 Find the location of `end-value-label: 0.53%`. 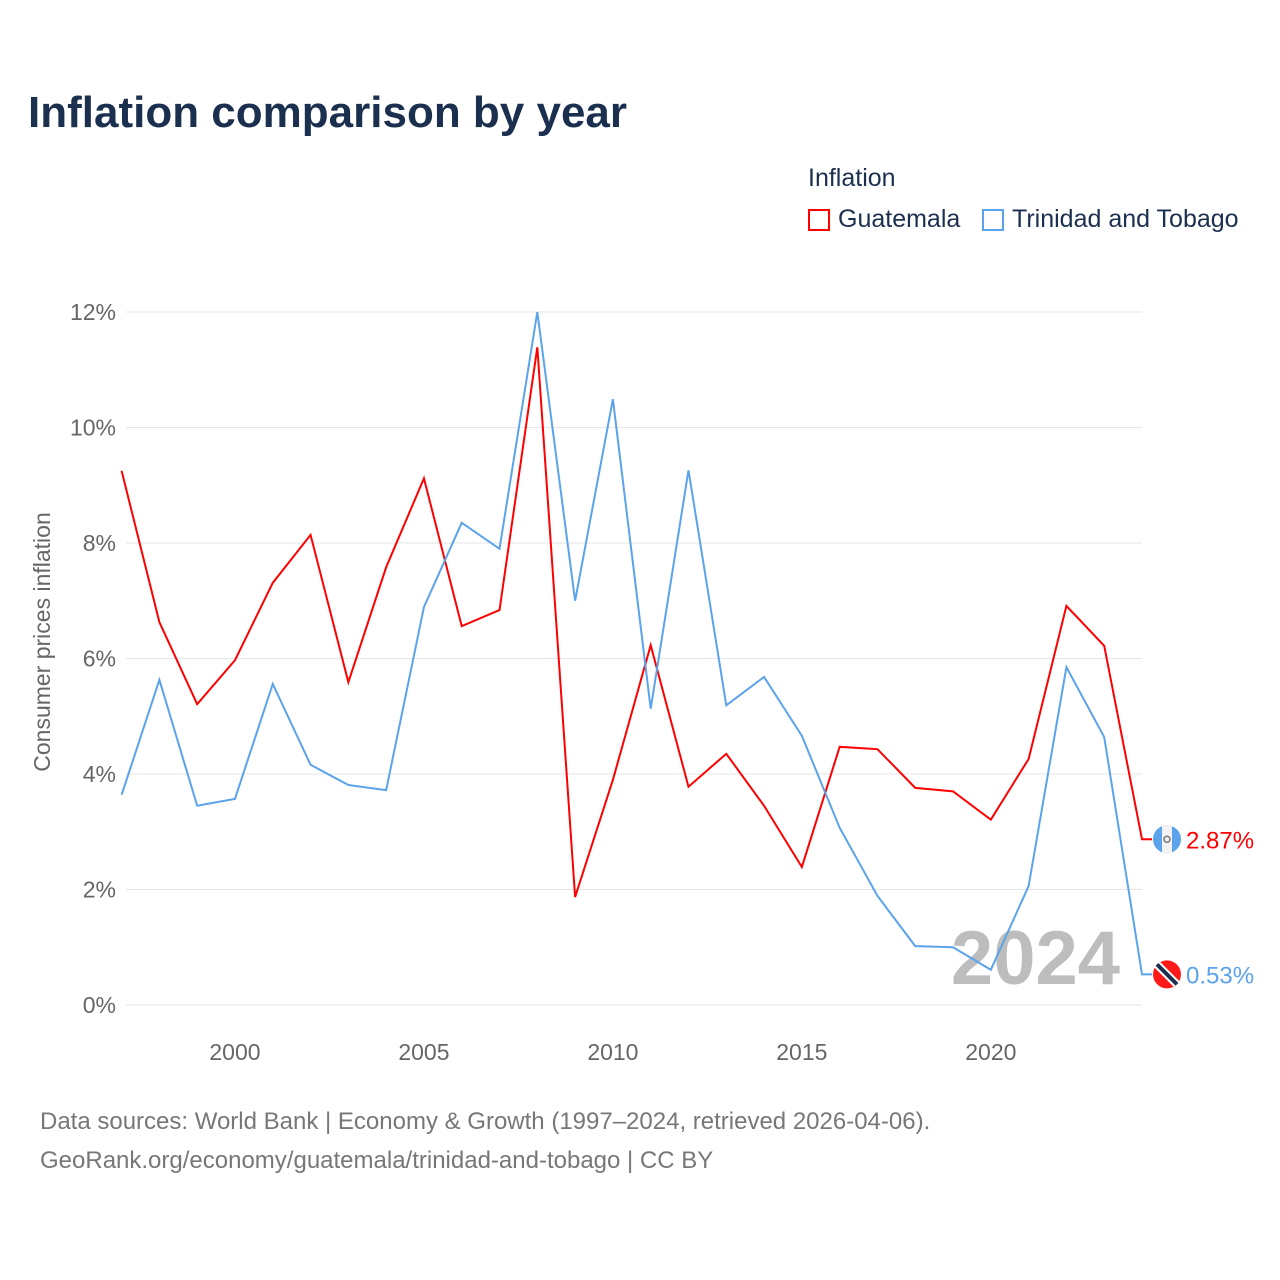

end-value-label: 0.53% is located at coordinates (1220, 975).